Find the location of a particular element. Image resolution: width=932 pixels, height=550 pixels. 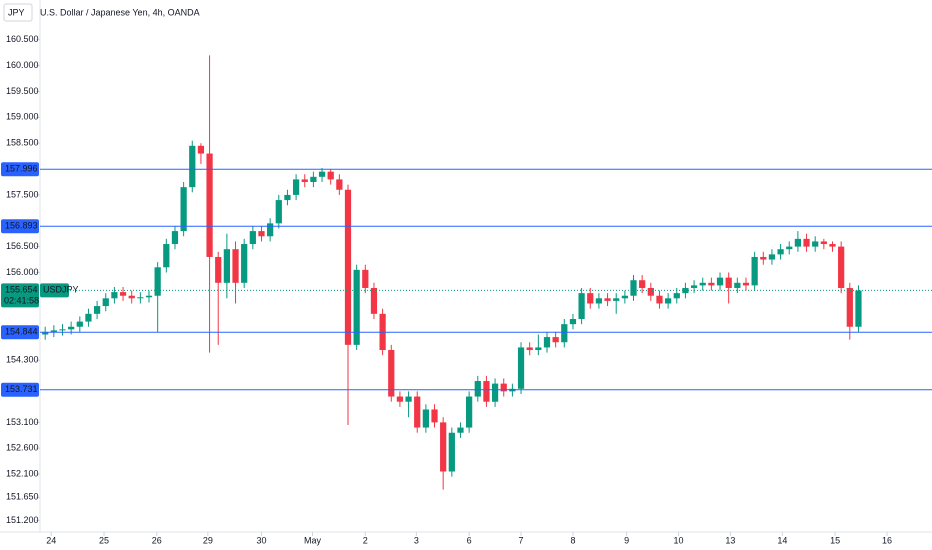

x-tick-label: 24 is located at coordinates (51, 540).